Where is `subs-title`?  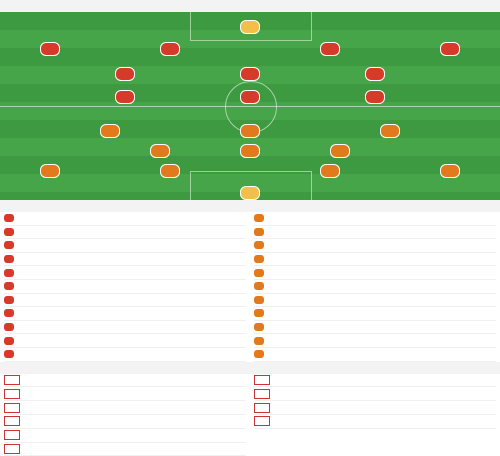 subs-title is located at coordinates (250, 206).